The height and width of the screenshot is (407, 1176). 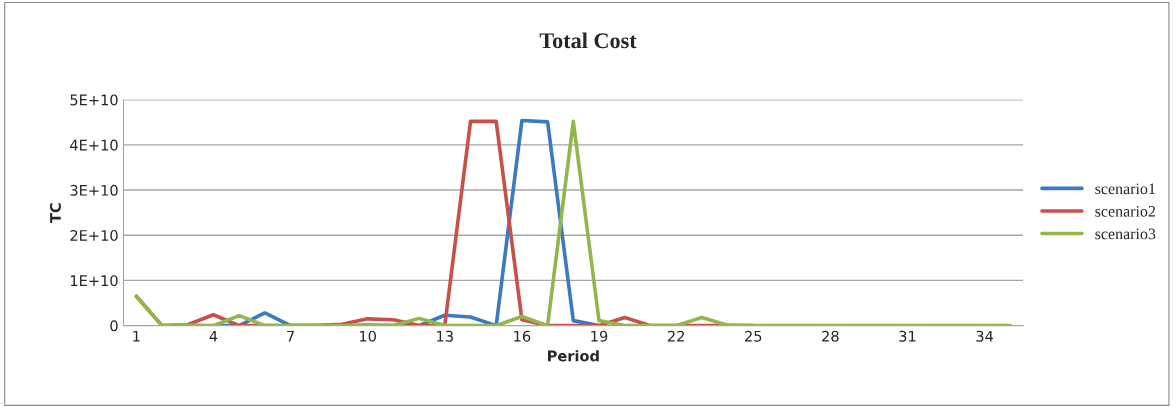 What do you see at coordinates (445, 336) in the screenshot?
I see `x-tick-label: 13` at bounding box center [445, 336].